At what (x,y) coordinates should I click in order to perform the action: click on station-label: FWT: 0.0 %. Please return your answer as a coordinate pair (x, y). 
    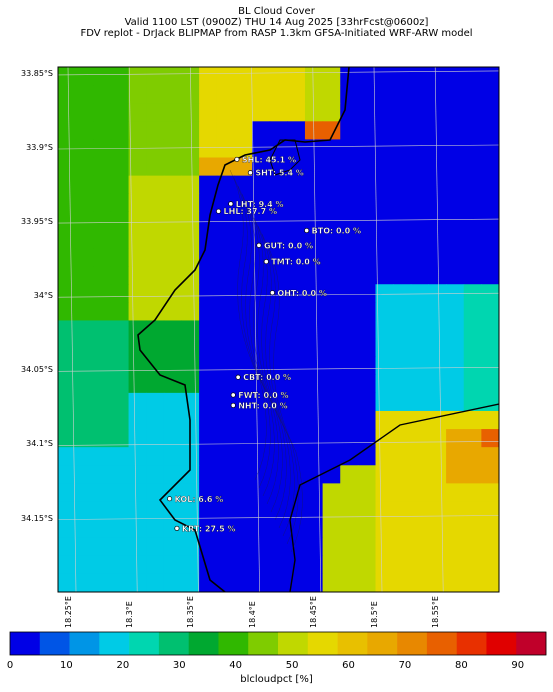
    Looking at the image, I should click on (263, 395).